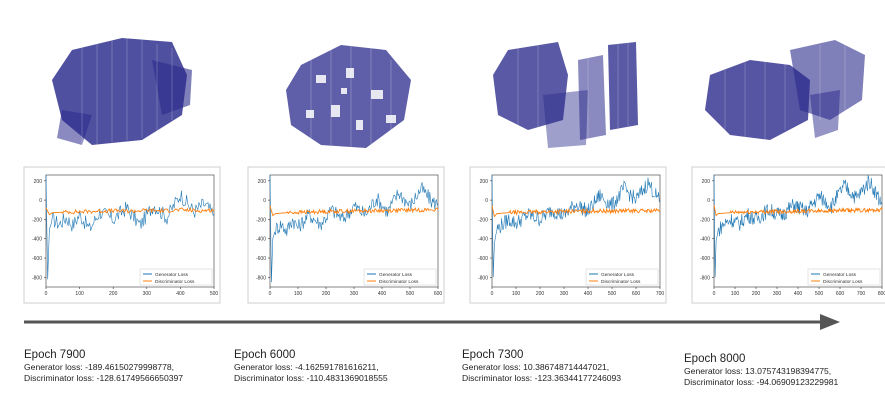  I want to click on epoch-label-1: Epoch 7900, so click(55, 355).